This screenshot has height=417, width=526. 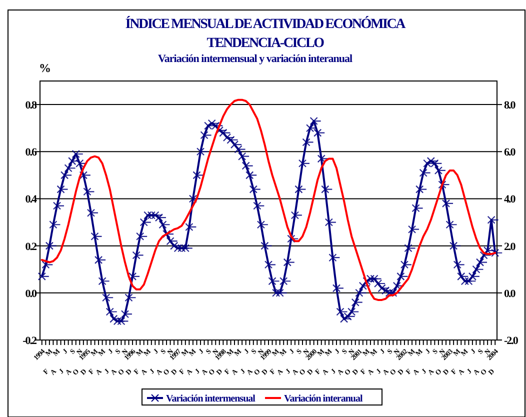 I want to click on y2-tick-label: 8.0, so click(x=510, y=106).